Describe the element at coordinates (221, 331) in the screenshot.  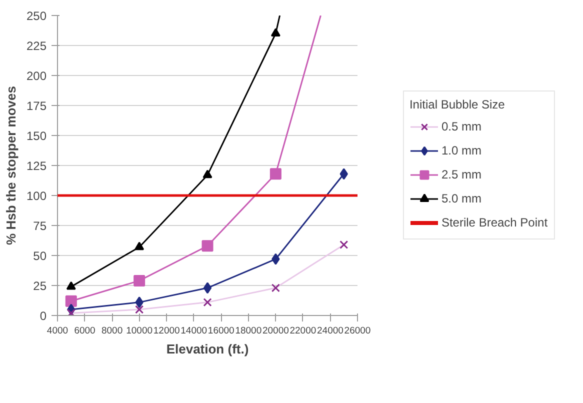
I see `x-tick-label: 16000` at that location.